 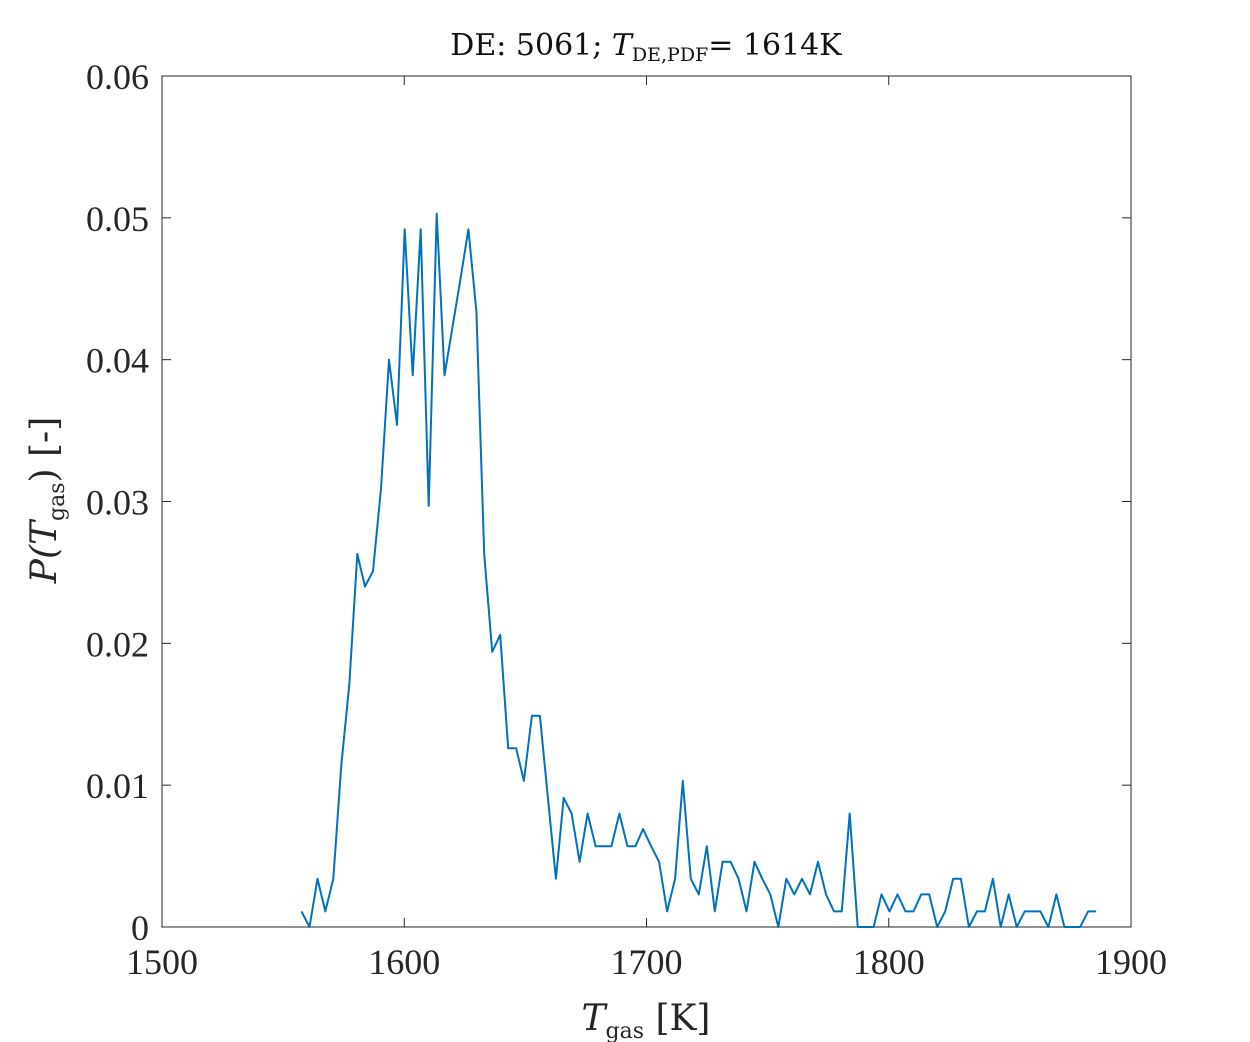 What do you see at coordinates (117, 361) in the screenshot?
I see `y-tick-label: 0.04` at bounding box center [117, 361].